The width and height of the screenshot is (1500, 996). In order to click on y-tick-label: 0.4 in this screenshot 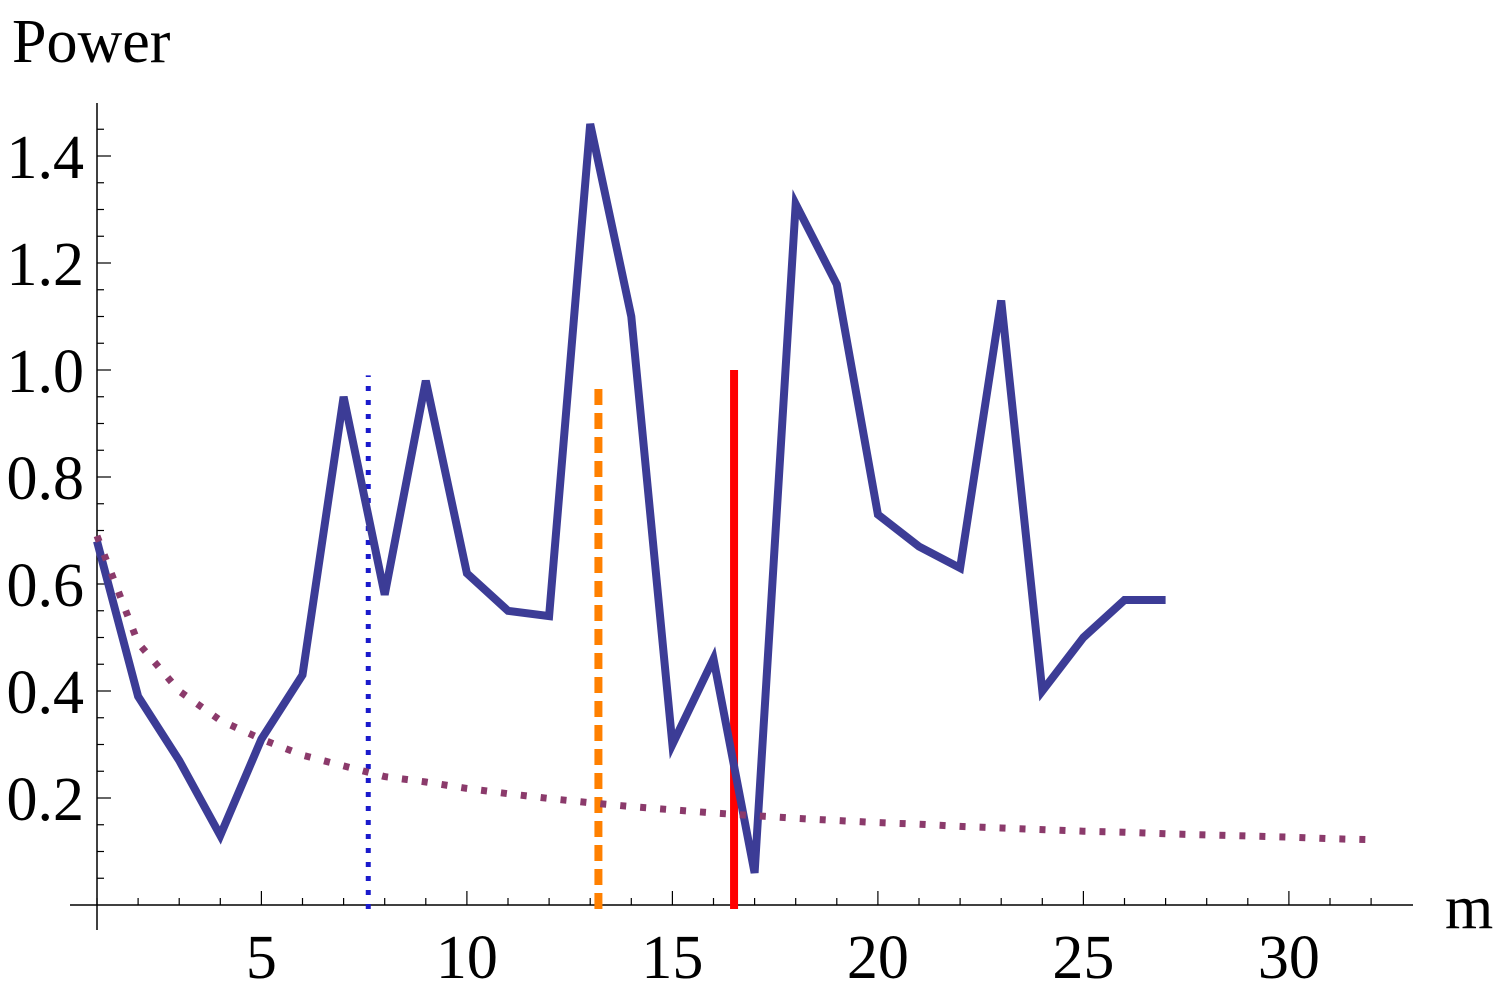, I will do `click(46, 693)`.